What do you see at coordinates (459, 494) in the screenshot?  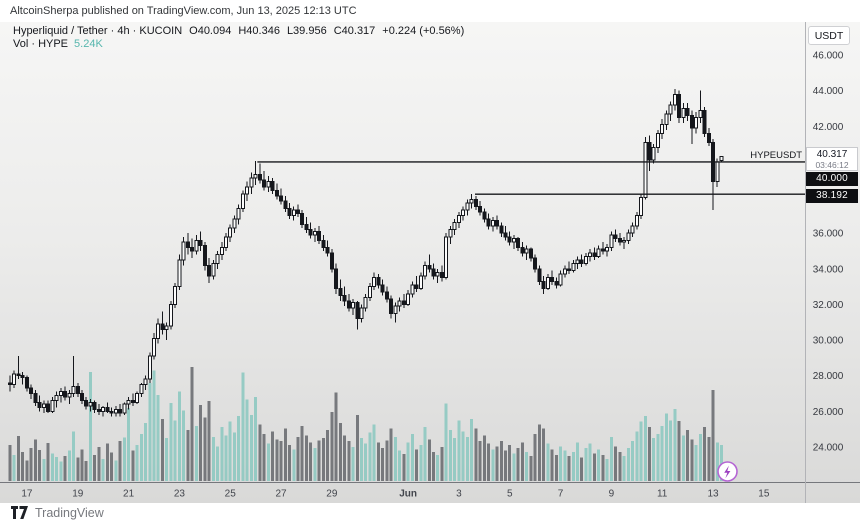 I see `time-tick-label: 3` at bounding box center [459, 494].